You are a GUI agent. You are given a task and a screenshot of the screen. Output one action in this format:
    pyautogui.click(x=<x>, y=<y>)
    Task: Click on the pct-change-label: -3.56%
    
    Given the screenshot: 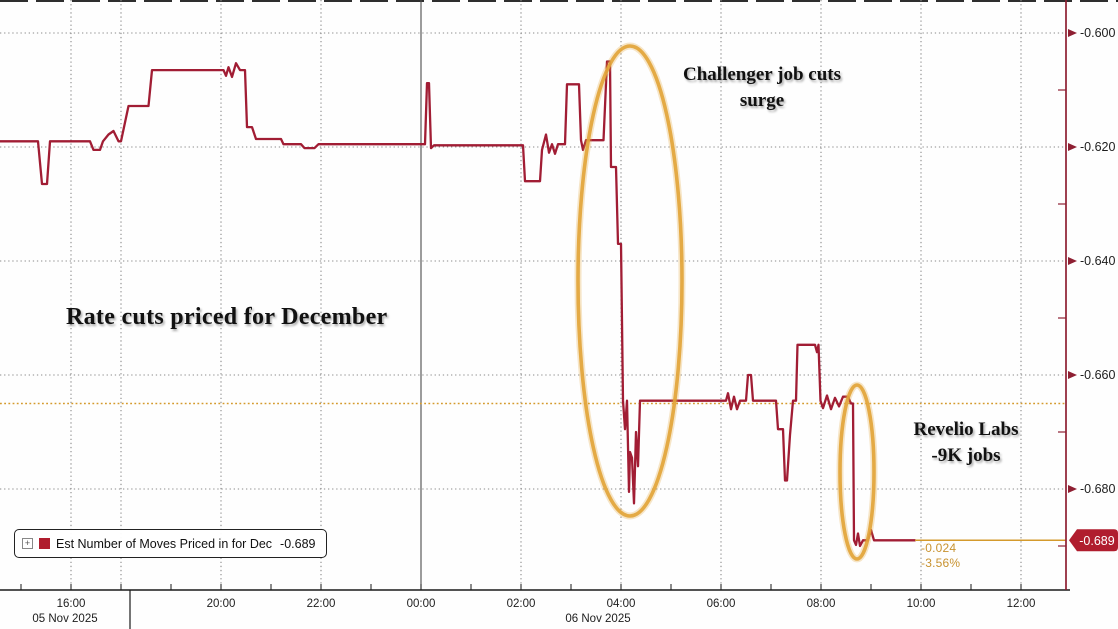 What is the action you would take?
    pyautogui.click(x=941, y=563)
    